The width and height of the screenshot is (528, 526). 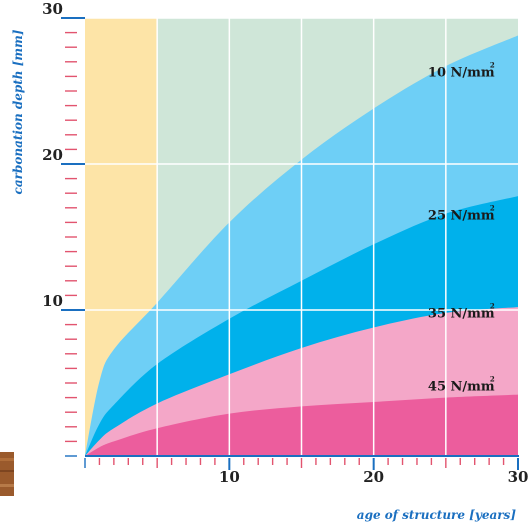 What do you see at coordinates (52, 301) in the screenshot?
I see `y-tick-label-10: 10` at bounding box center [52, 301].